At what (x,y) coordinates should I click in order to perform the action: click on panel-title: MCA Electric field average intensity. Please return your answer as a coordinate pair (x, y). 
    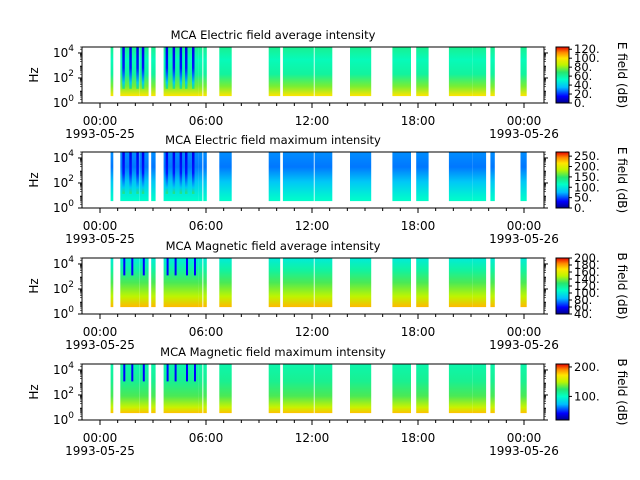
    Looking at the image, I should click on (273, 35).